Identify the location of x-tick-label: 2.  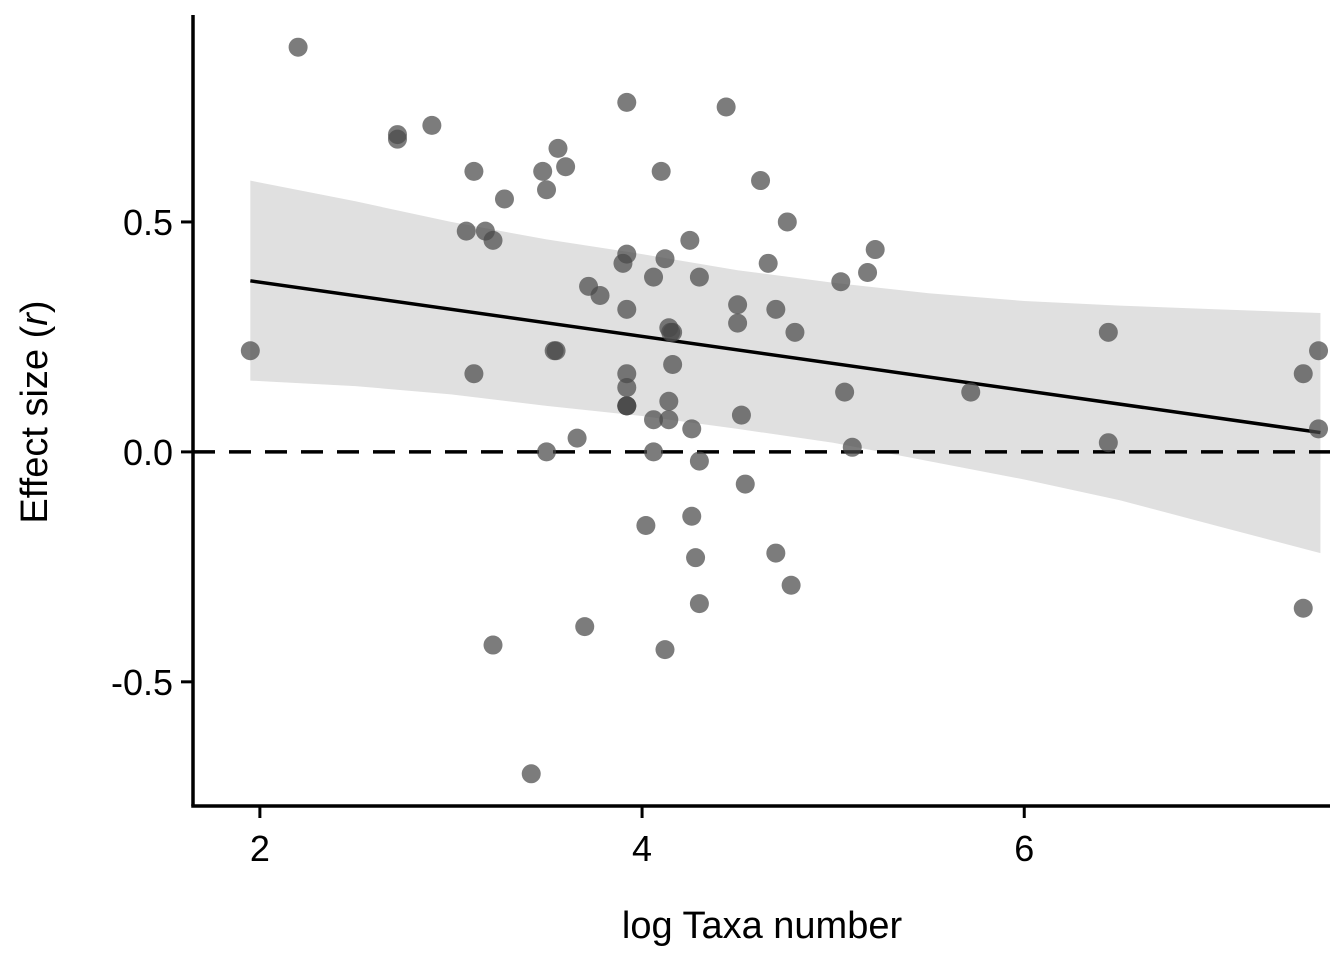
(260, 848).